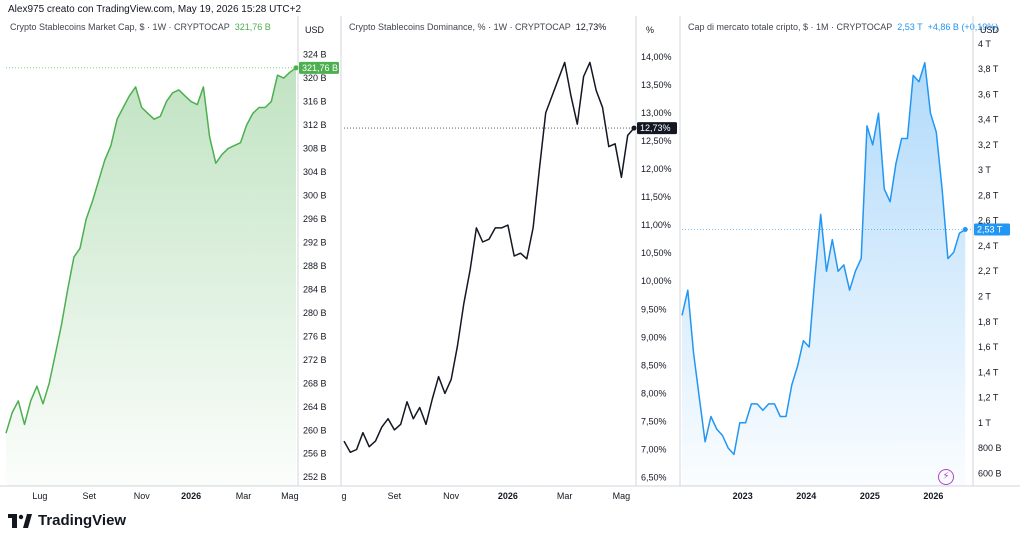  I want to click on y-tick-label: 13,50%, so click(656, 85).